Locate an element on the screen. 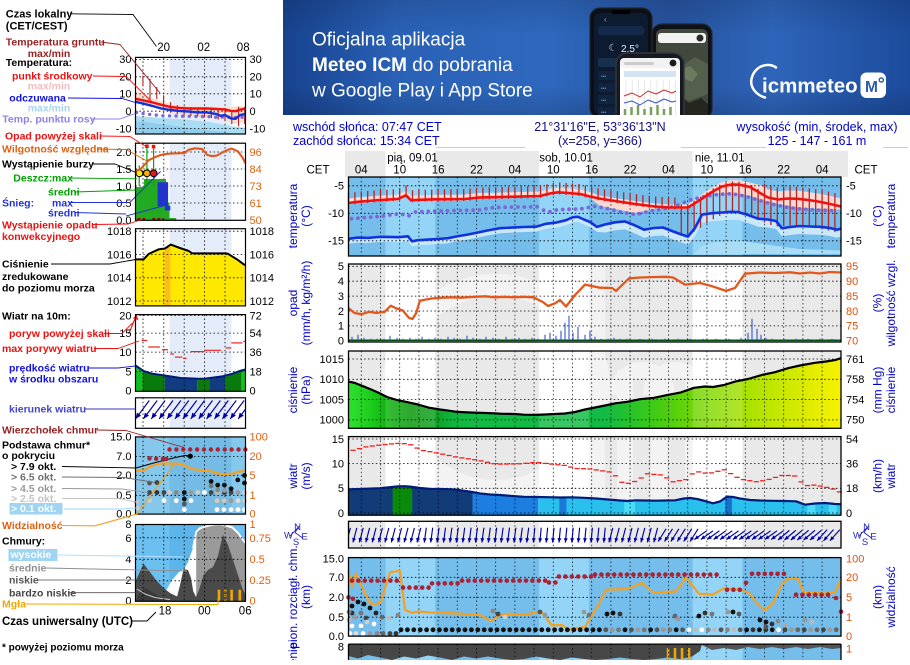  svg-text: 1014 is located at coordinates (262, 279).